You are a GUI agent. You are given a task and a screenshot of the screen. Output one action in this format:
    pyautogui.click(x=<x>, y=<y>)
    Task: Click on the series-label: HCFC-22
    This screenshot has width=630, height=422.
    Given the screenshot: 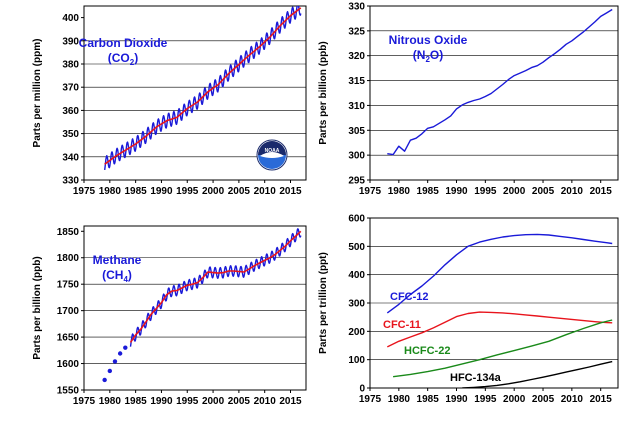 What is the action you would take?
    pyautogui.click(x=427, y=351)
    